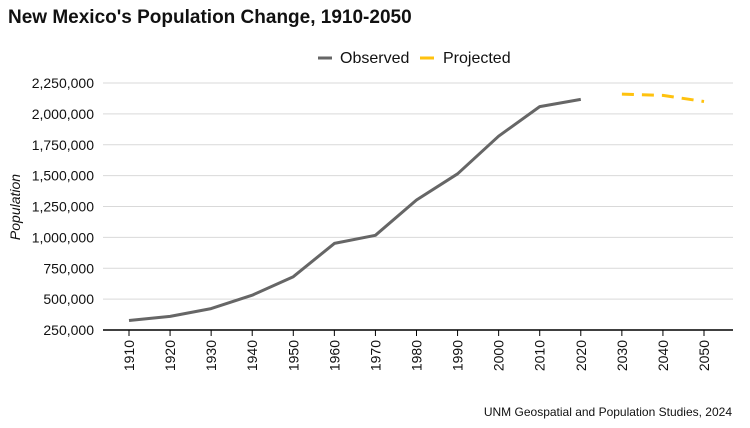  Describe the element at coordinates (622, 355) in the screenshot. I see `x-tick-label: 2030` at that location.